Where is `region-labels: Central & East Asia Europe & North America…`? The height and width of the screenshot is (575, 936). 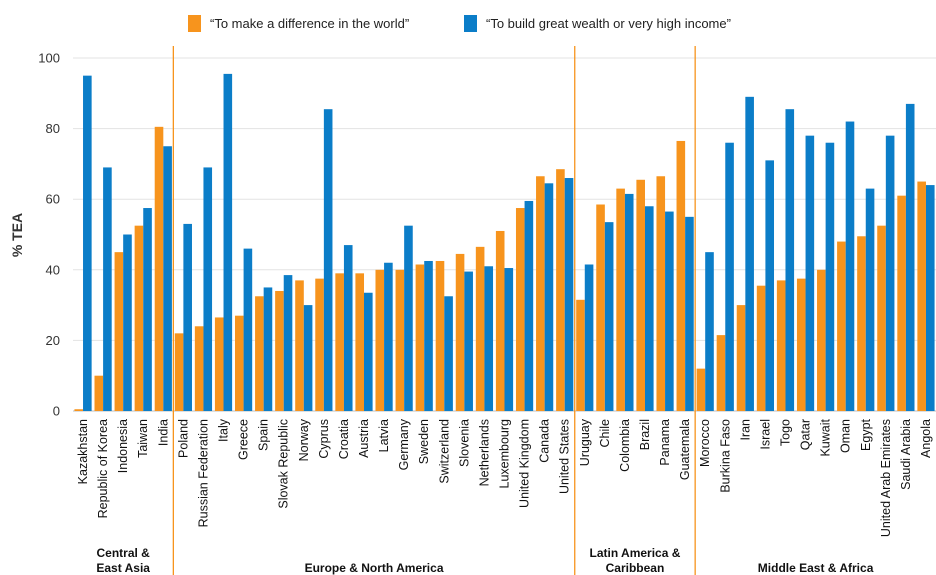 region-labels: Central & East Asia Europe & North America… is located at coordinates (484, 560).